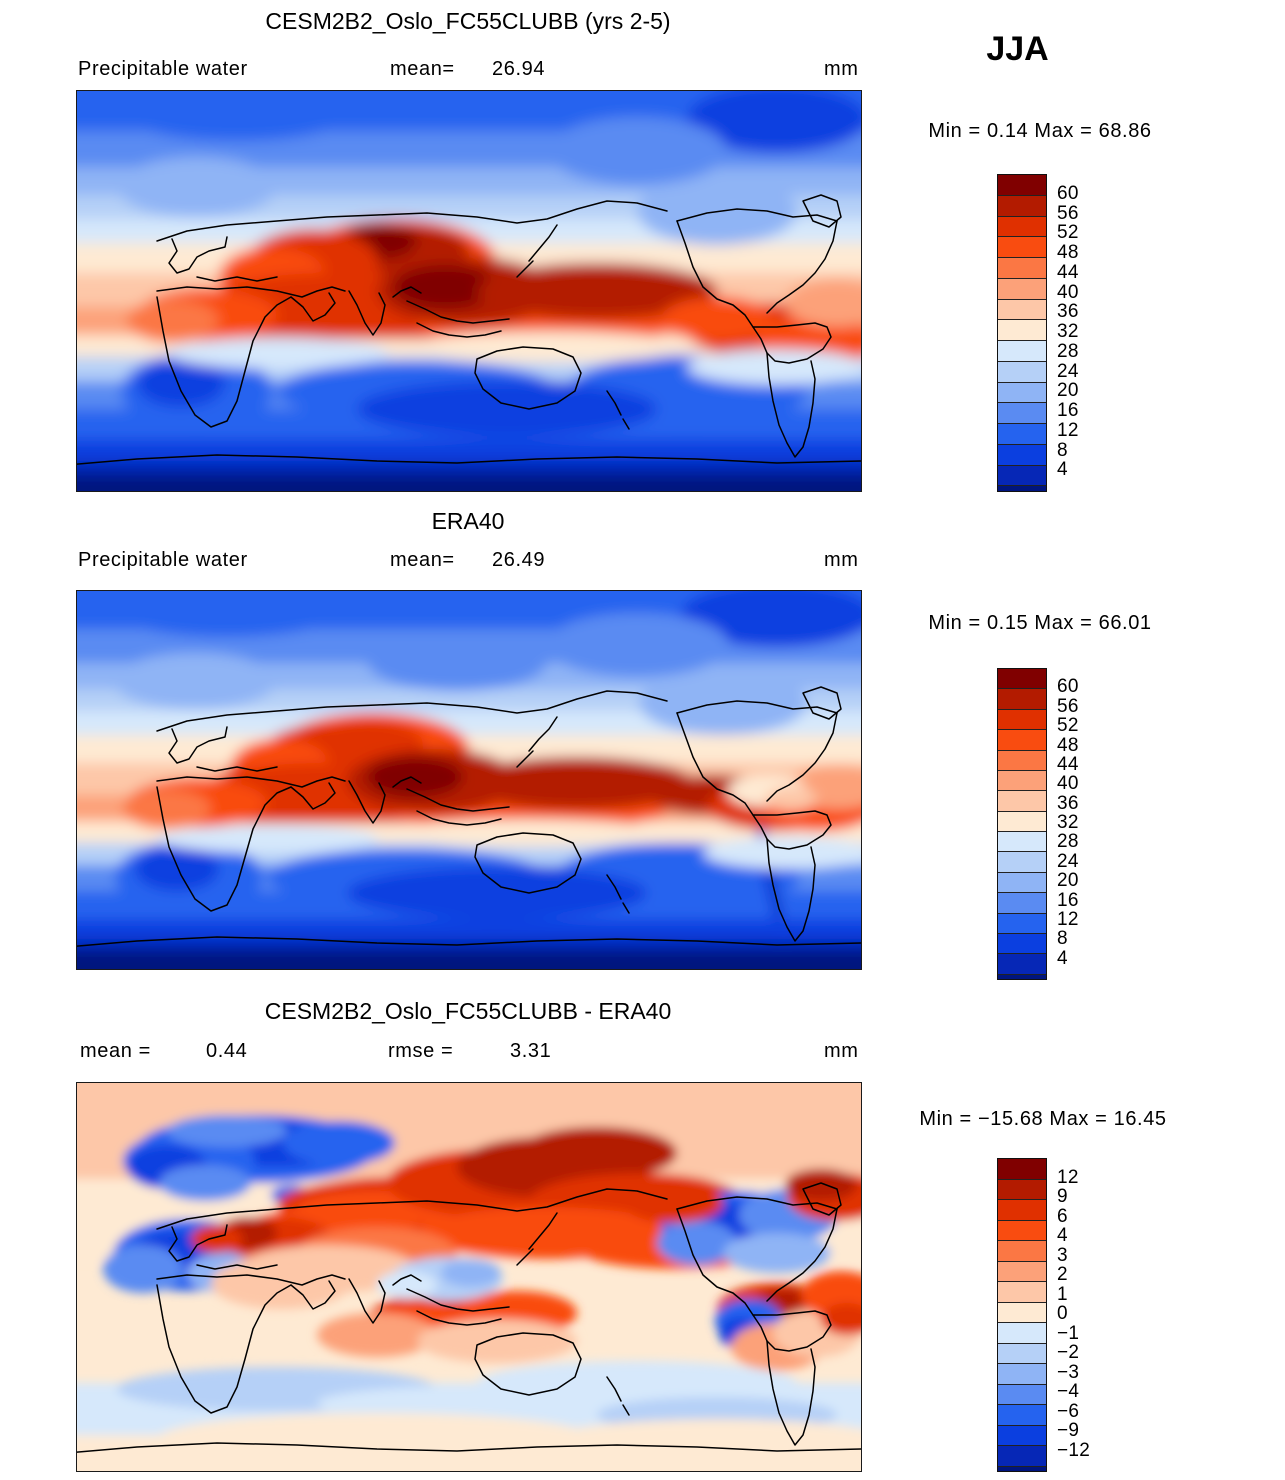 This screenshot has height=1480, width=1285. I want to click on colorbar-tick-label: 0, so click(1062, 1313).